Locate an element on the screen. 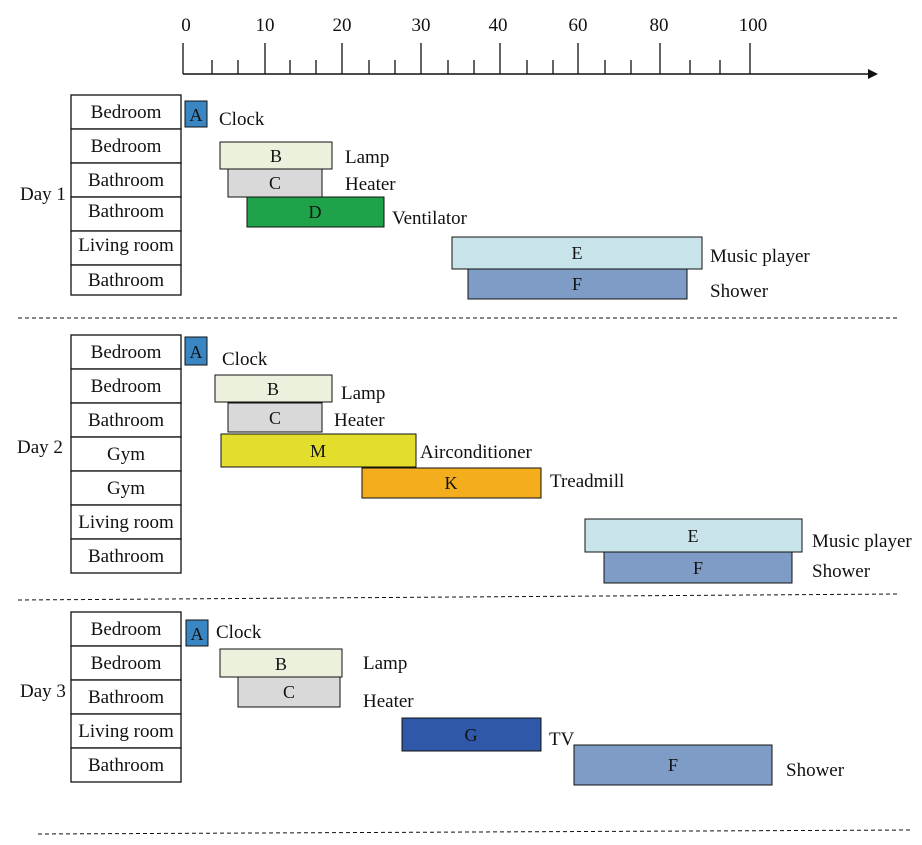  axis-ticks is located at coordinates (466, 58).